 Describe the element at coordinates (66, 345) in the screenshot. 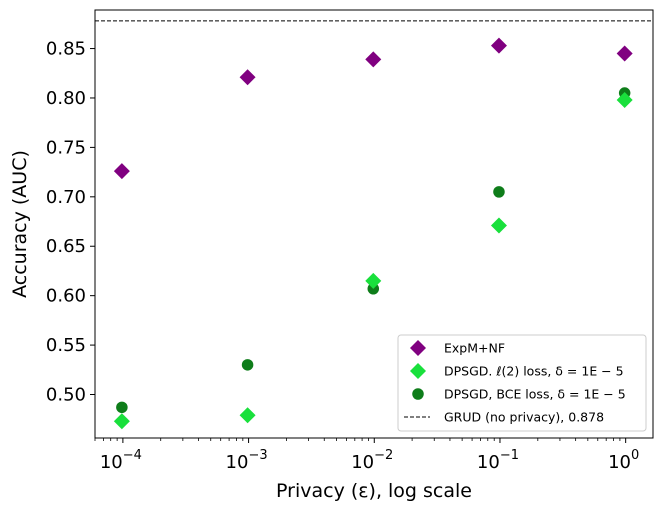

I see `y-tick-label: 0.55` at that location.